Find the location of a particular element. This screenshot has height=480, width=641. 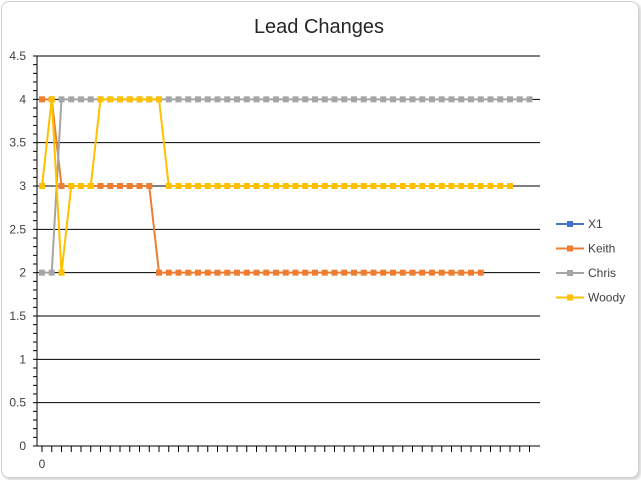

y-tick-label: 3 is located at coordinates (22, 186).